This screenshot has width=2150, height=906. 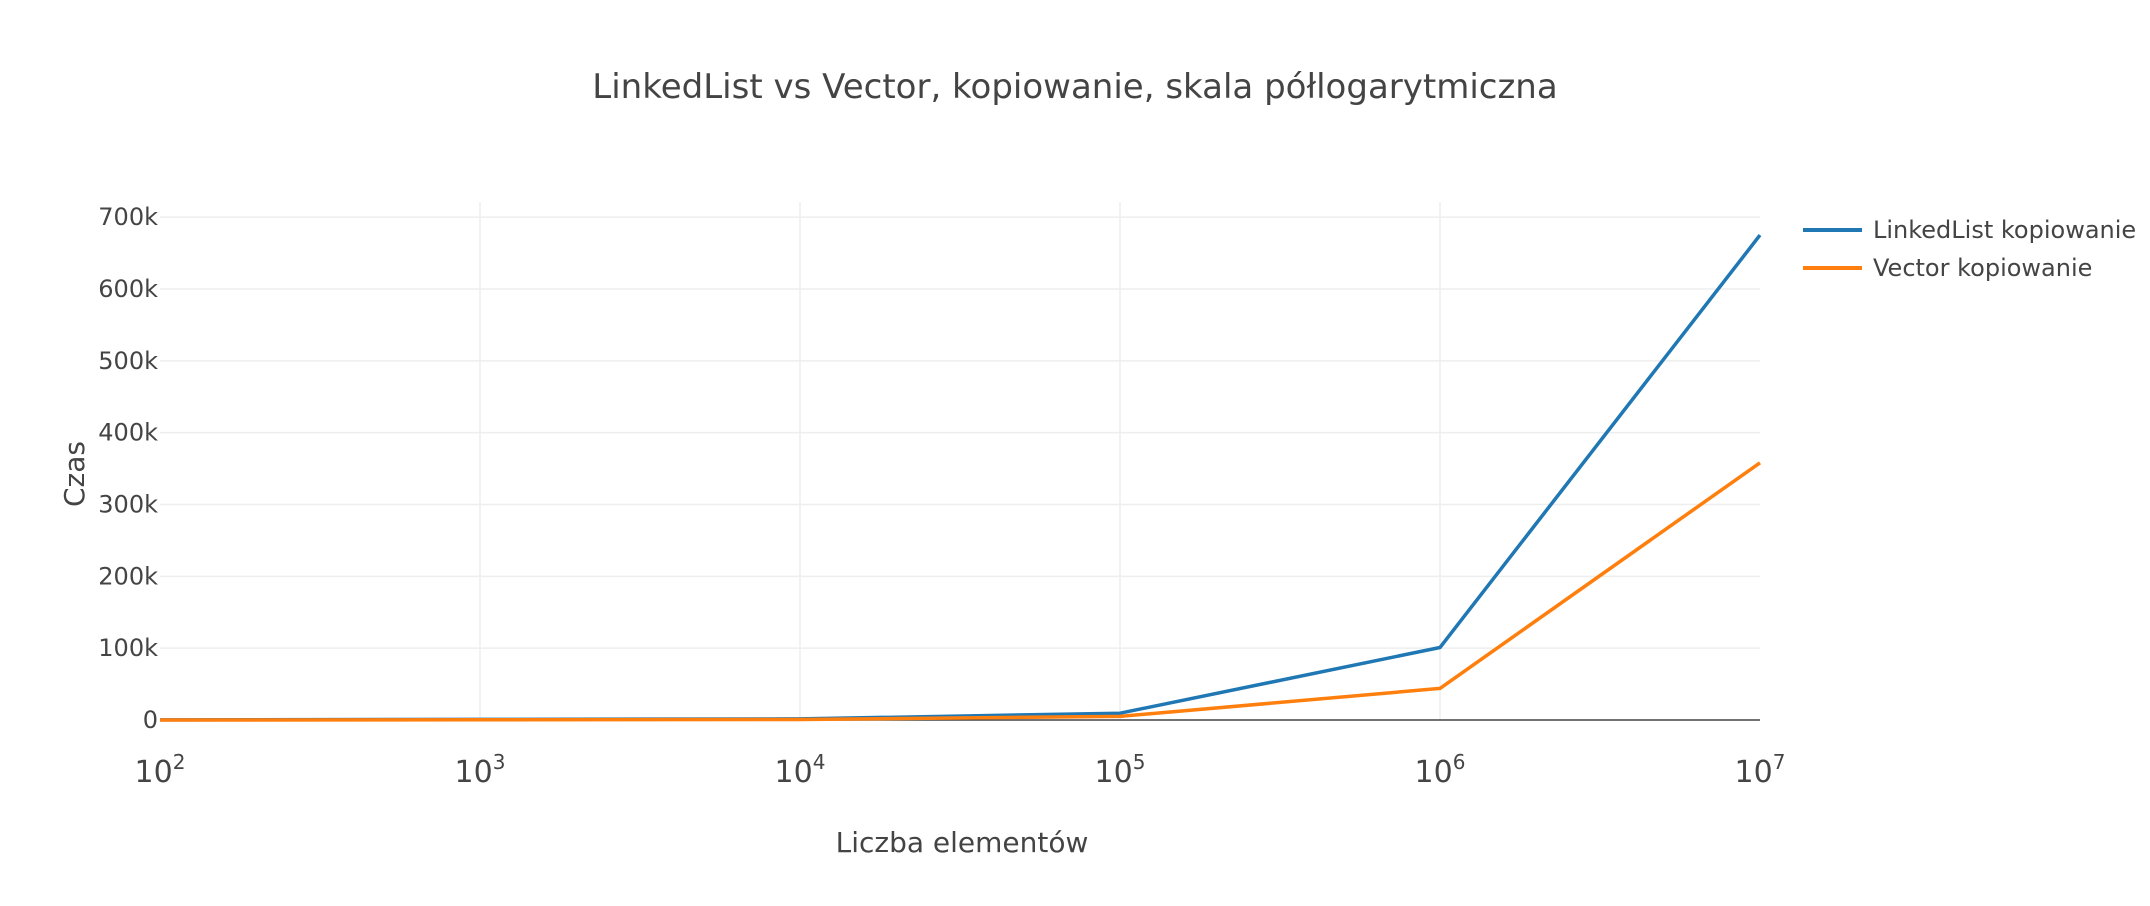 What do you see at coordinates (1982, 268) in the screenshot?
I see `legend-label: Vector kopiowanie` at bounding box center [1982, 268].